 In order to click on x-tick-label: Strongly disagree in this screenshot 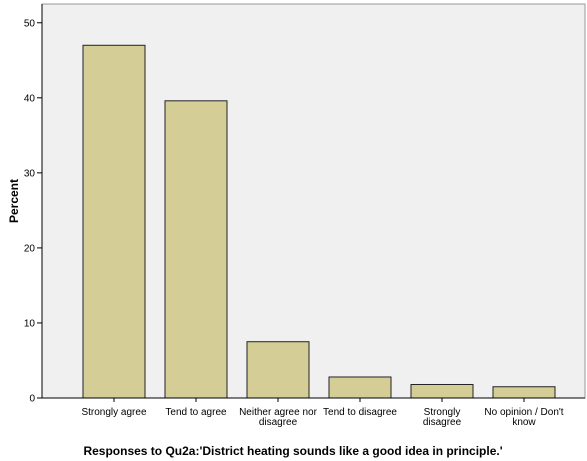, I will do `click(442, 417)`.